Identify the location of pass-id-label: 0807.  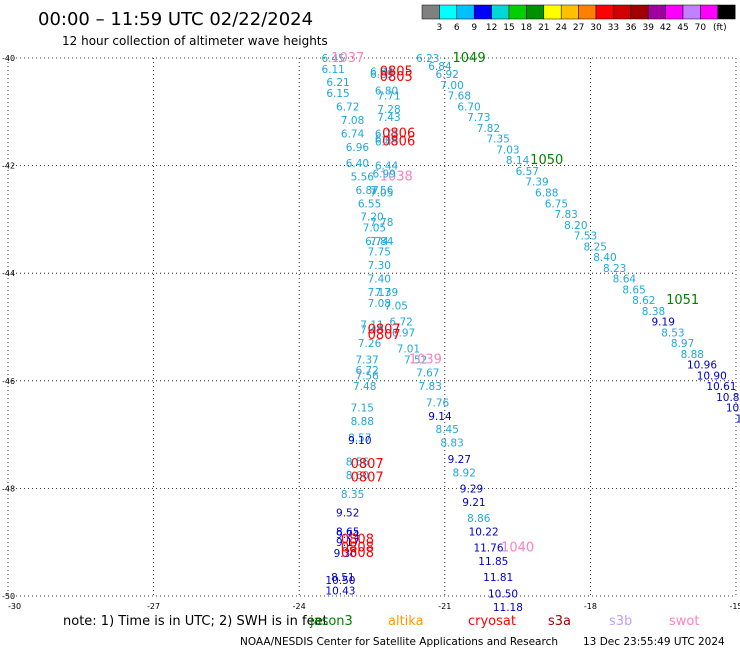
(384, 335).